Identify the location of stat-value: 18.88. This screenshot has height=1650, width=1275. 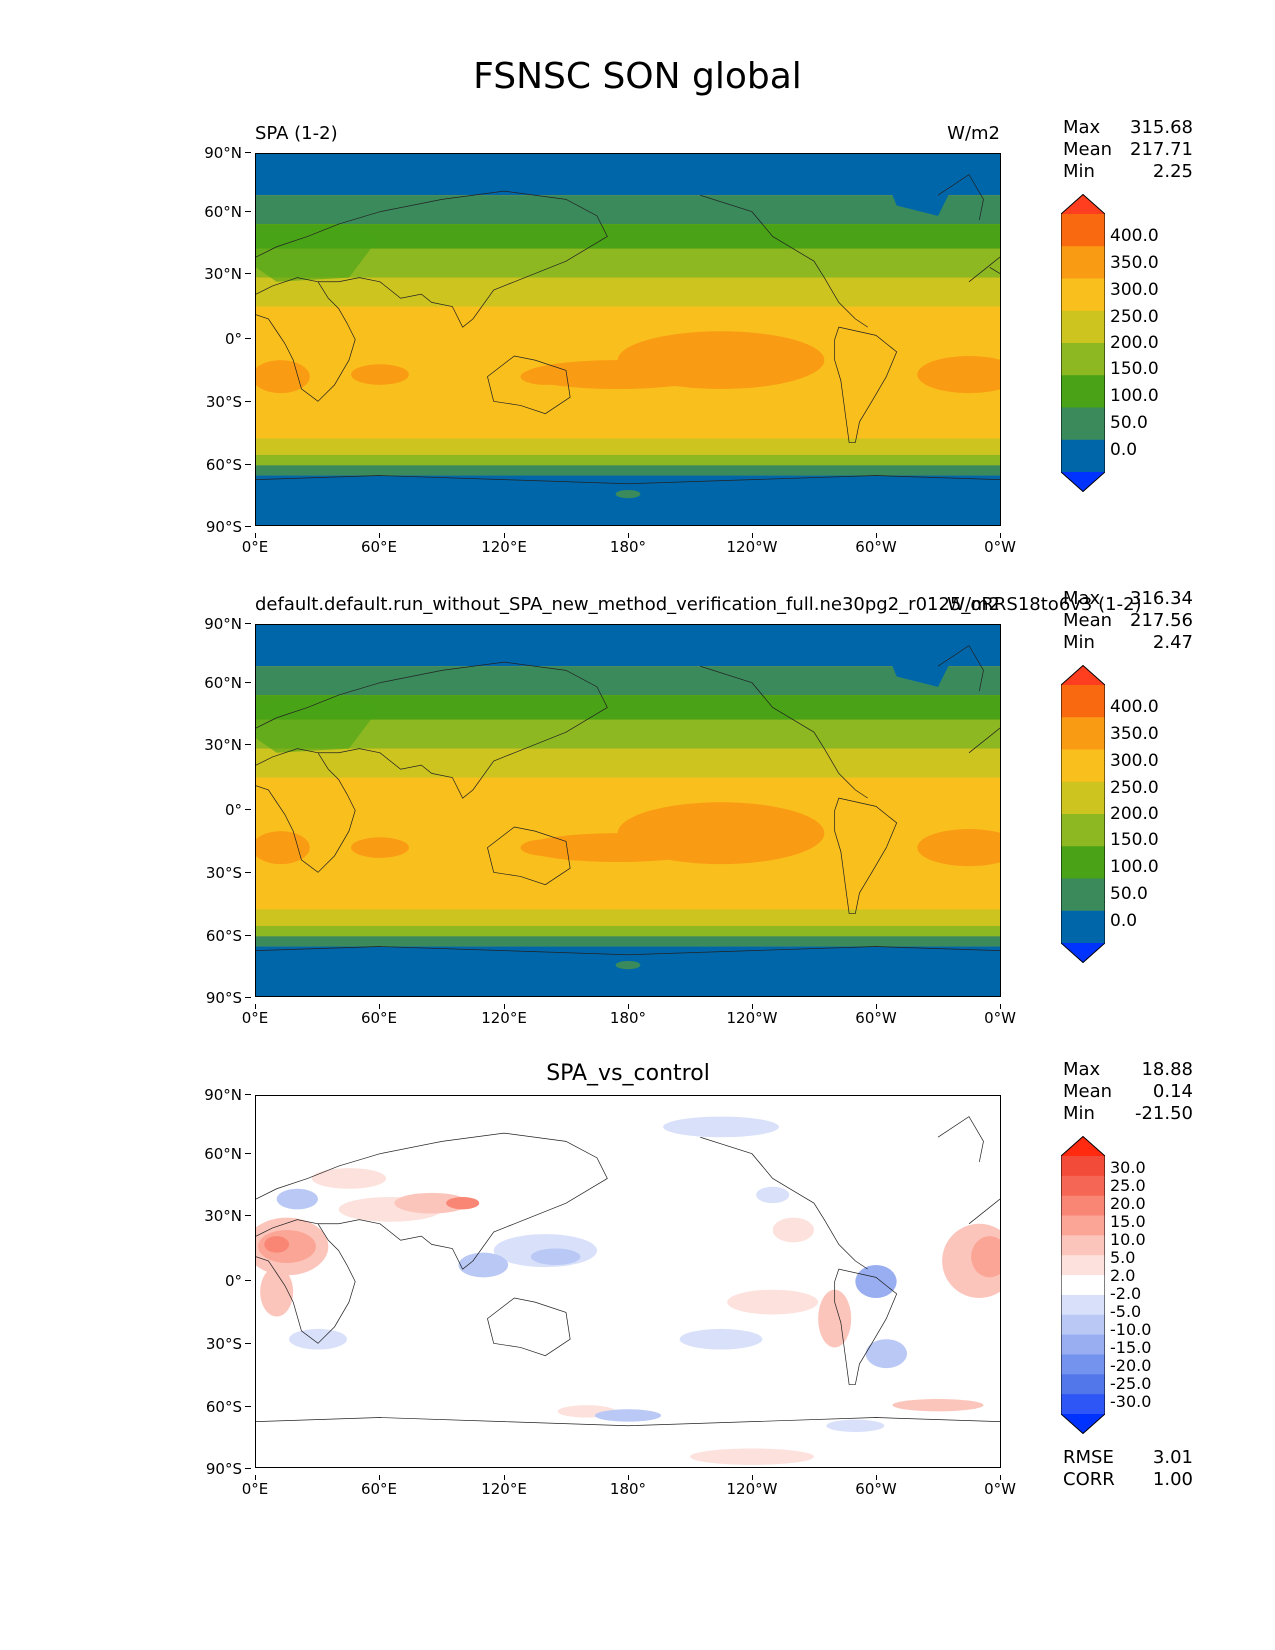
(1167, 1069).